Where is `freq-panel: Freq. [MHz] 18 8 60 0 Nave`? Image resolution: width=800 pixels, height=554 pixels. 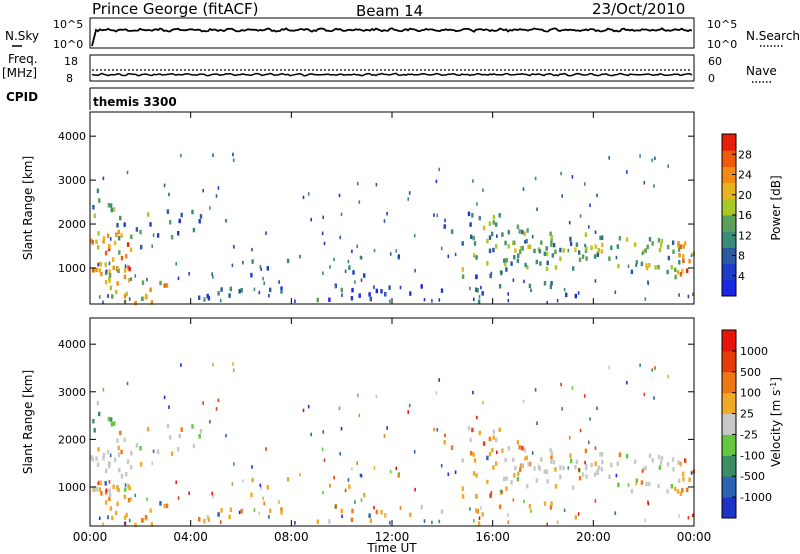
freq-panel: Freq. [MHz] 18 8 60 0 Nave is located at coordinates (389, 68).